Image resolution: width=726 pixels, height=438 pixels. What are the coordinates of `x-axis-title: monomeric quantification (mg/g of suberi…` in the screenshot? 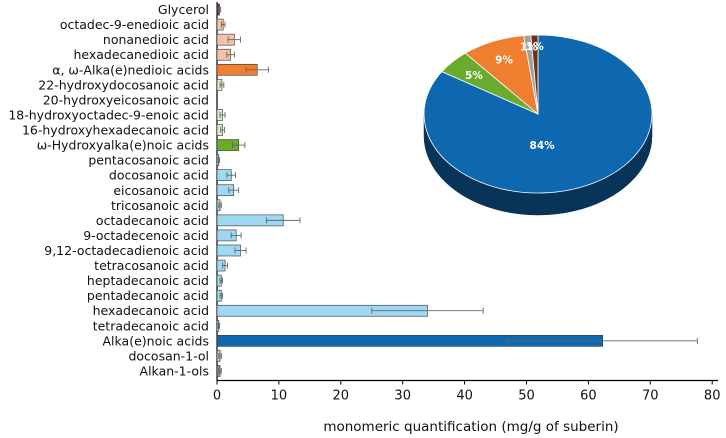 It's located at (470, 427).